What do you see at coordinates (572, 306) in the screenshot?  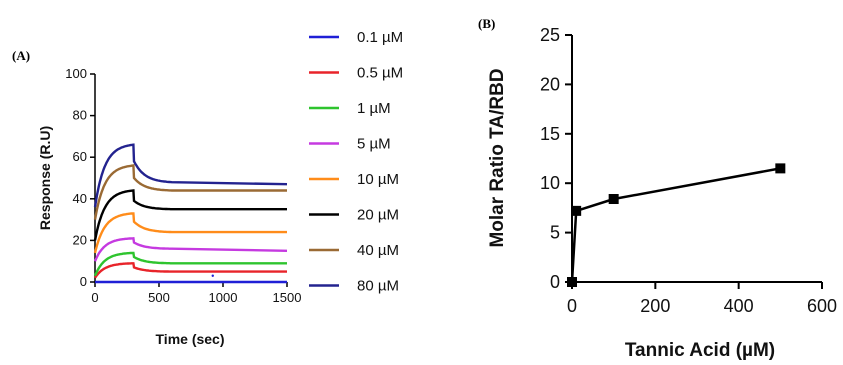 I see `chart-b-x-tick-label: 0` at bounding box center [572, 306].